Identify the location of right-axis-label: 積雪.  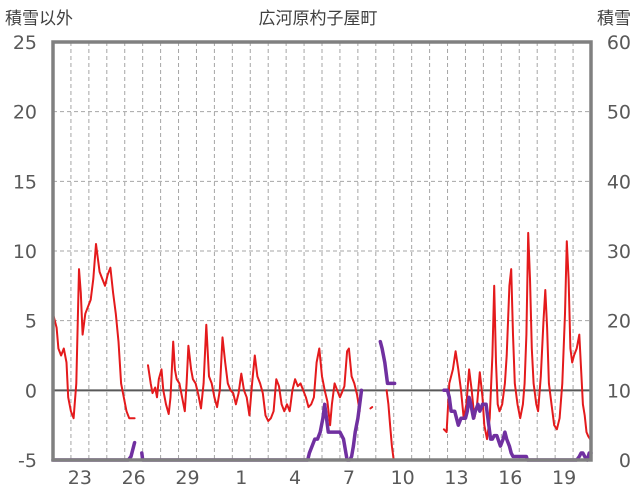
(614, 19).